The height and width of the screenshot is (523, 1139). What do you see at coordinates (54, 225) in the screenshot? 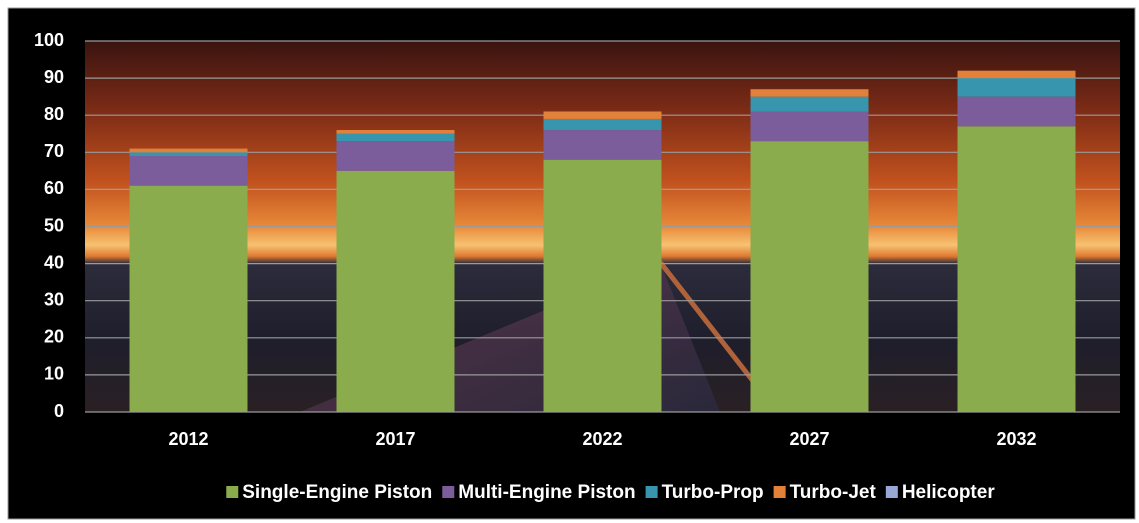
I see `y-tick-label: 50` at bounding box center [54, 225].